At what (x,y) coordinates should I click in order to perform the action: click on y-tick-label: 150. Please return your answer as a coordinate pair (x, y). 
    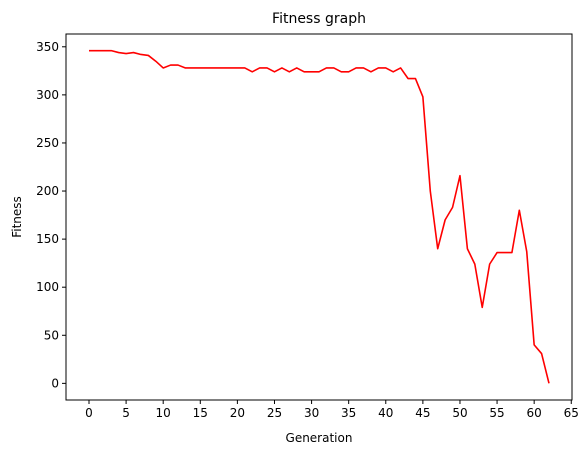
    Looking at the image, I should click on (47, 239).